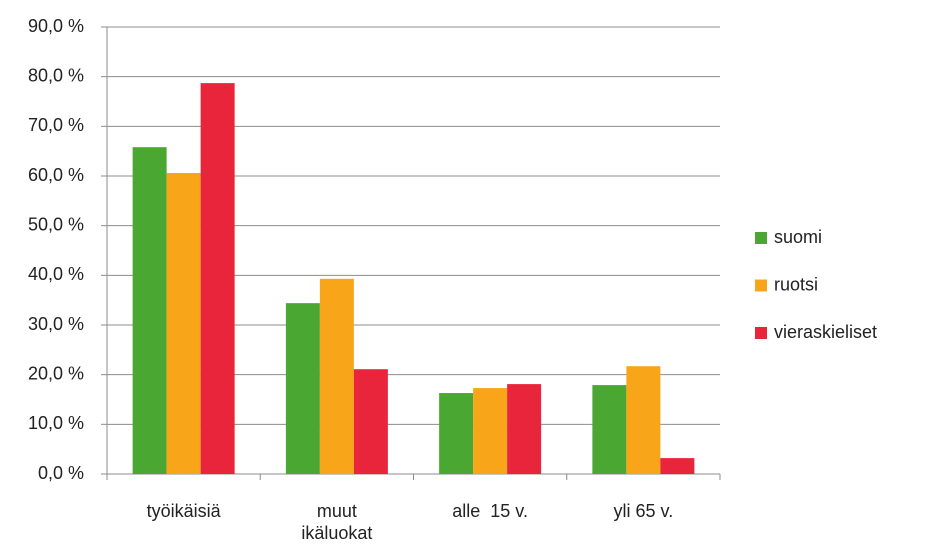  What do you see at coordinates (796, 284) in the screenshot?
I see `legend-label: ruotsi` at bounding box center [796, 284].